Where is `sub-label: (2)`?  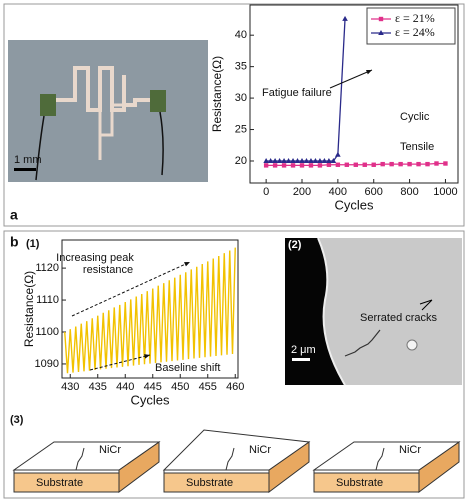 sub-label: (2) is located at coordinates (295, 245).